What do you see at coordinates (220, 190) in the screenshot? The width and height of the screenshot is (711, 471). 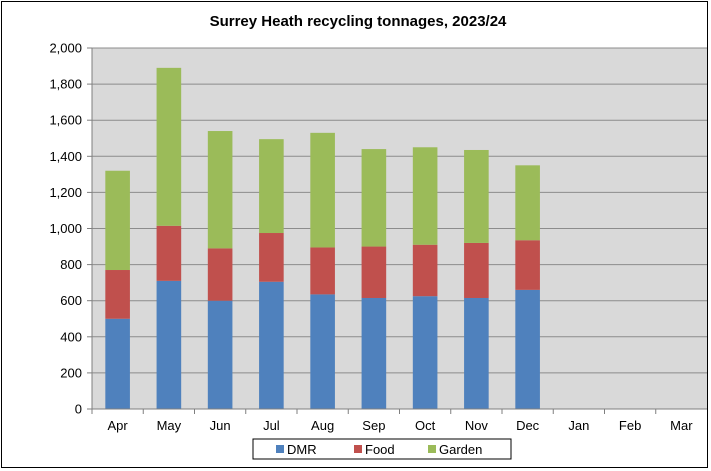 I see `bar-garden-jun` at bounding box center [220, 190].